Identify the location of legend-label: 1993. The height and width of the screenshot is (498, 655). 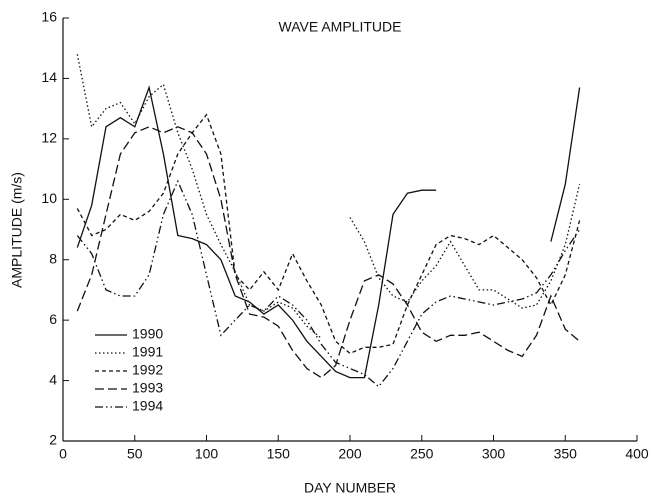
(147, 388).